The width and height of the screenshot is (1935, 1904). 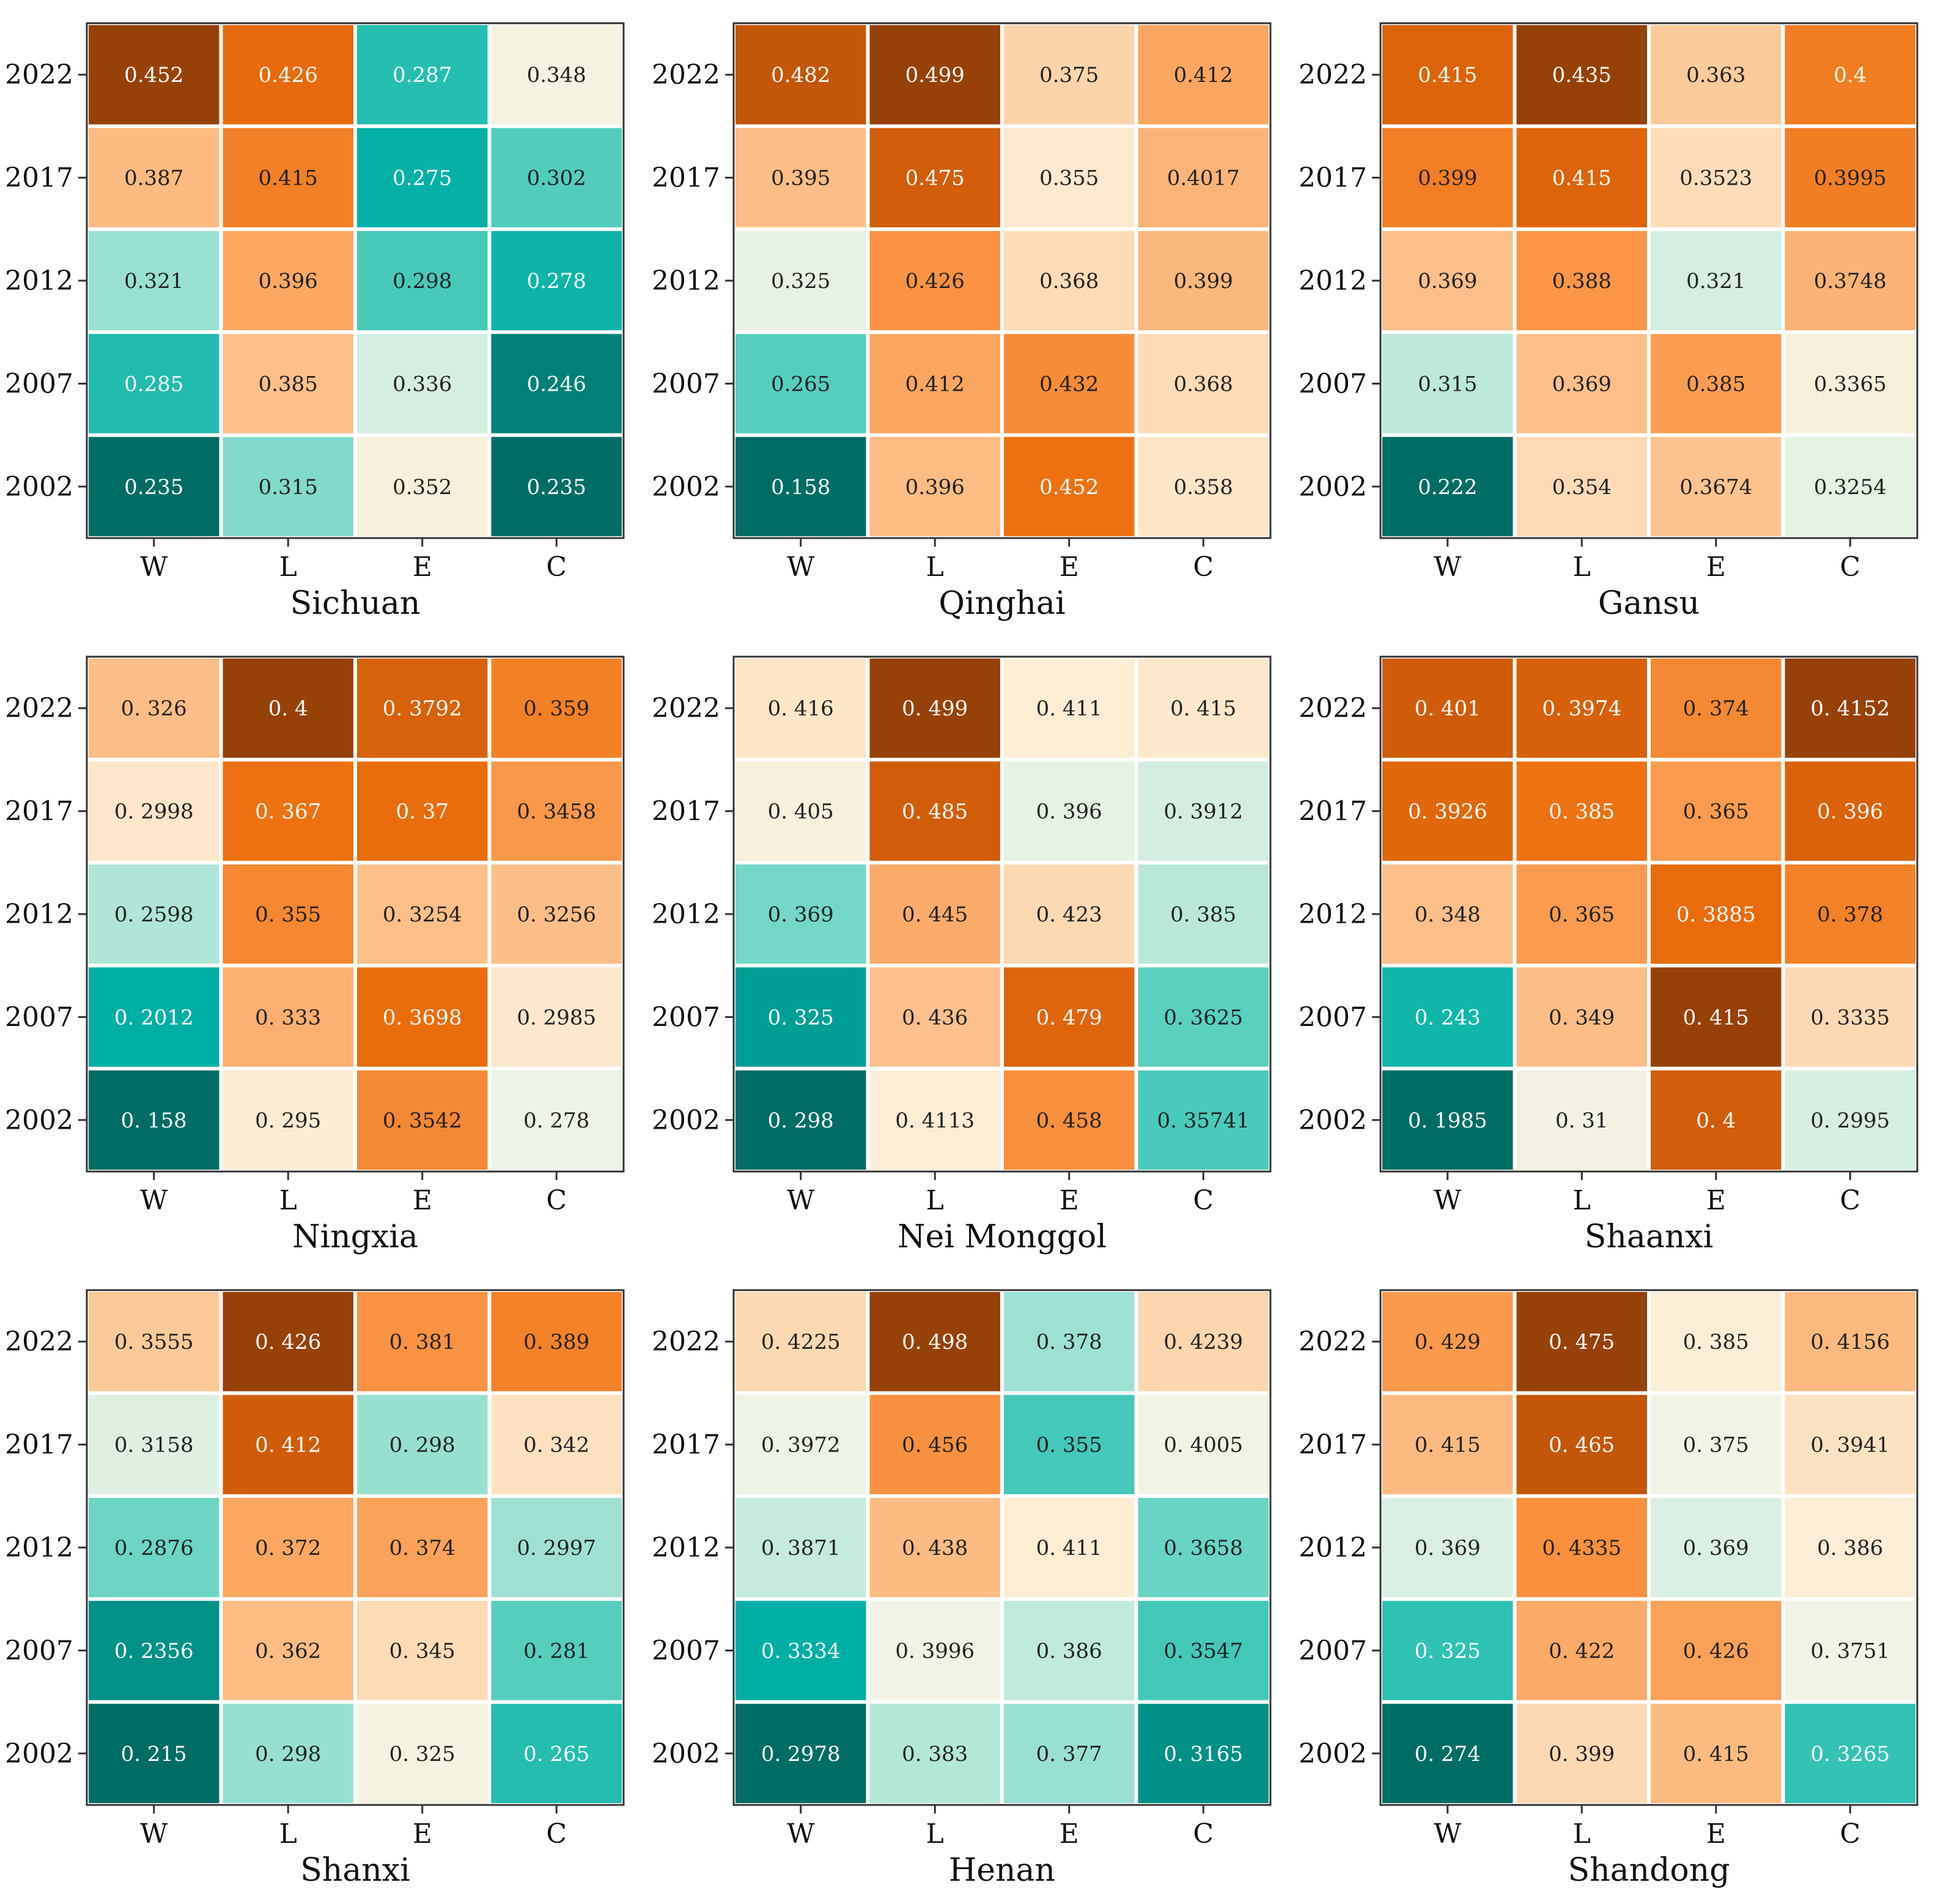 I want to click on cell-value-label: 0.385, so click(x=1715, y=384).